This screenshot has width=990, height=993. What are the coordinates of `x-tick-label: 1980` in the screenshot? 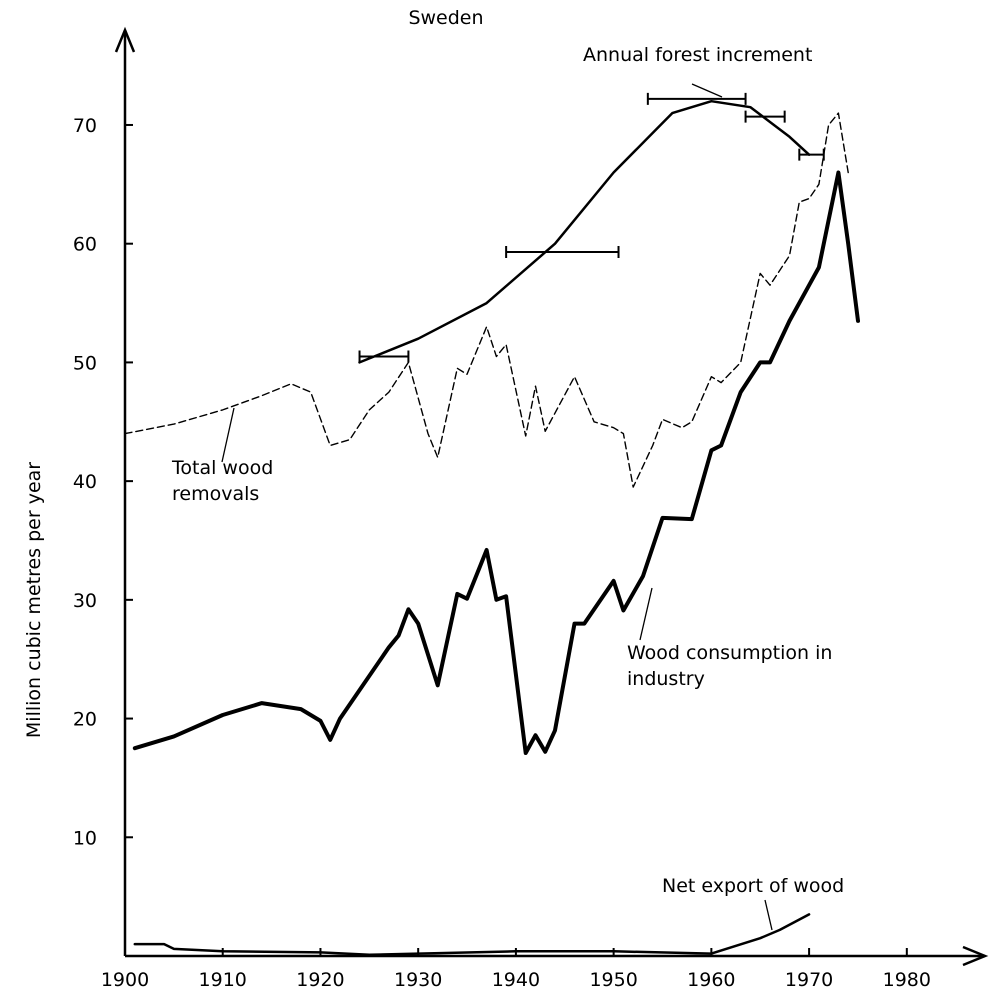 It's located at (907, 980).